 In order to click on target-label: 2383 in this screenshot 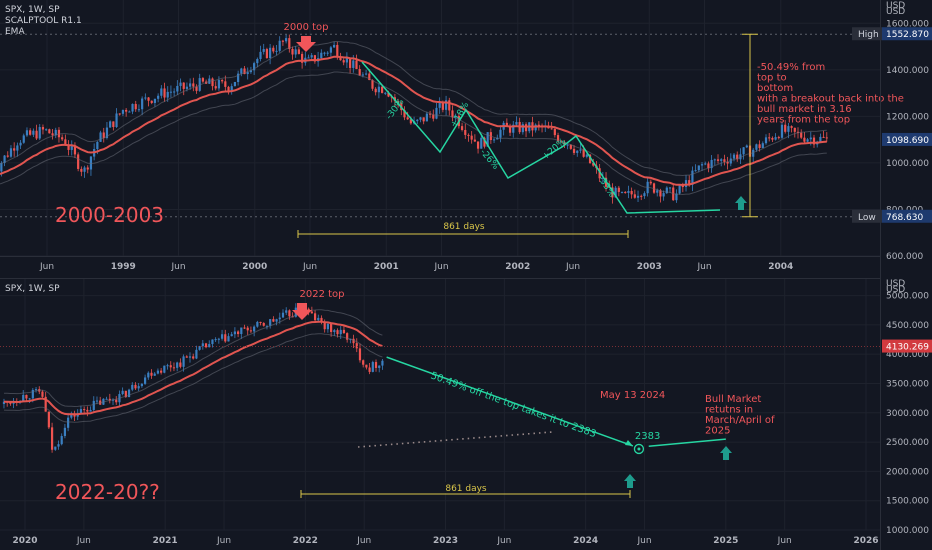, I will do `click(647, 436)`.